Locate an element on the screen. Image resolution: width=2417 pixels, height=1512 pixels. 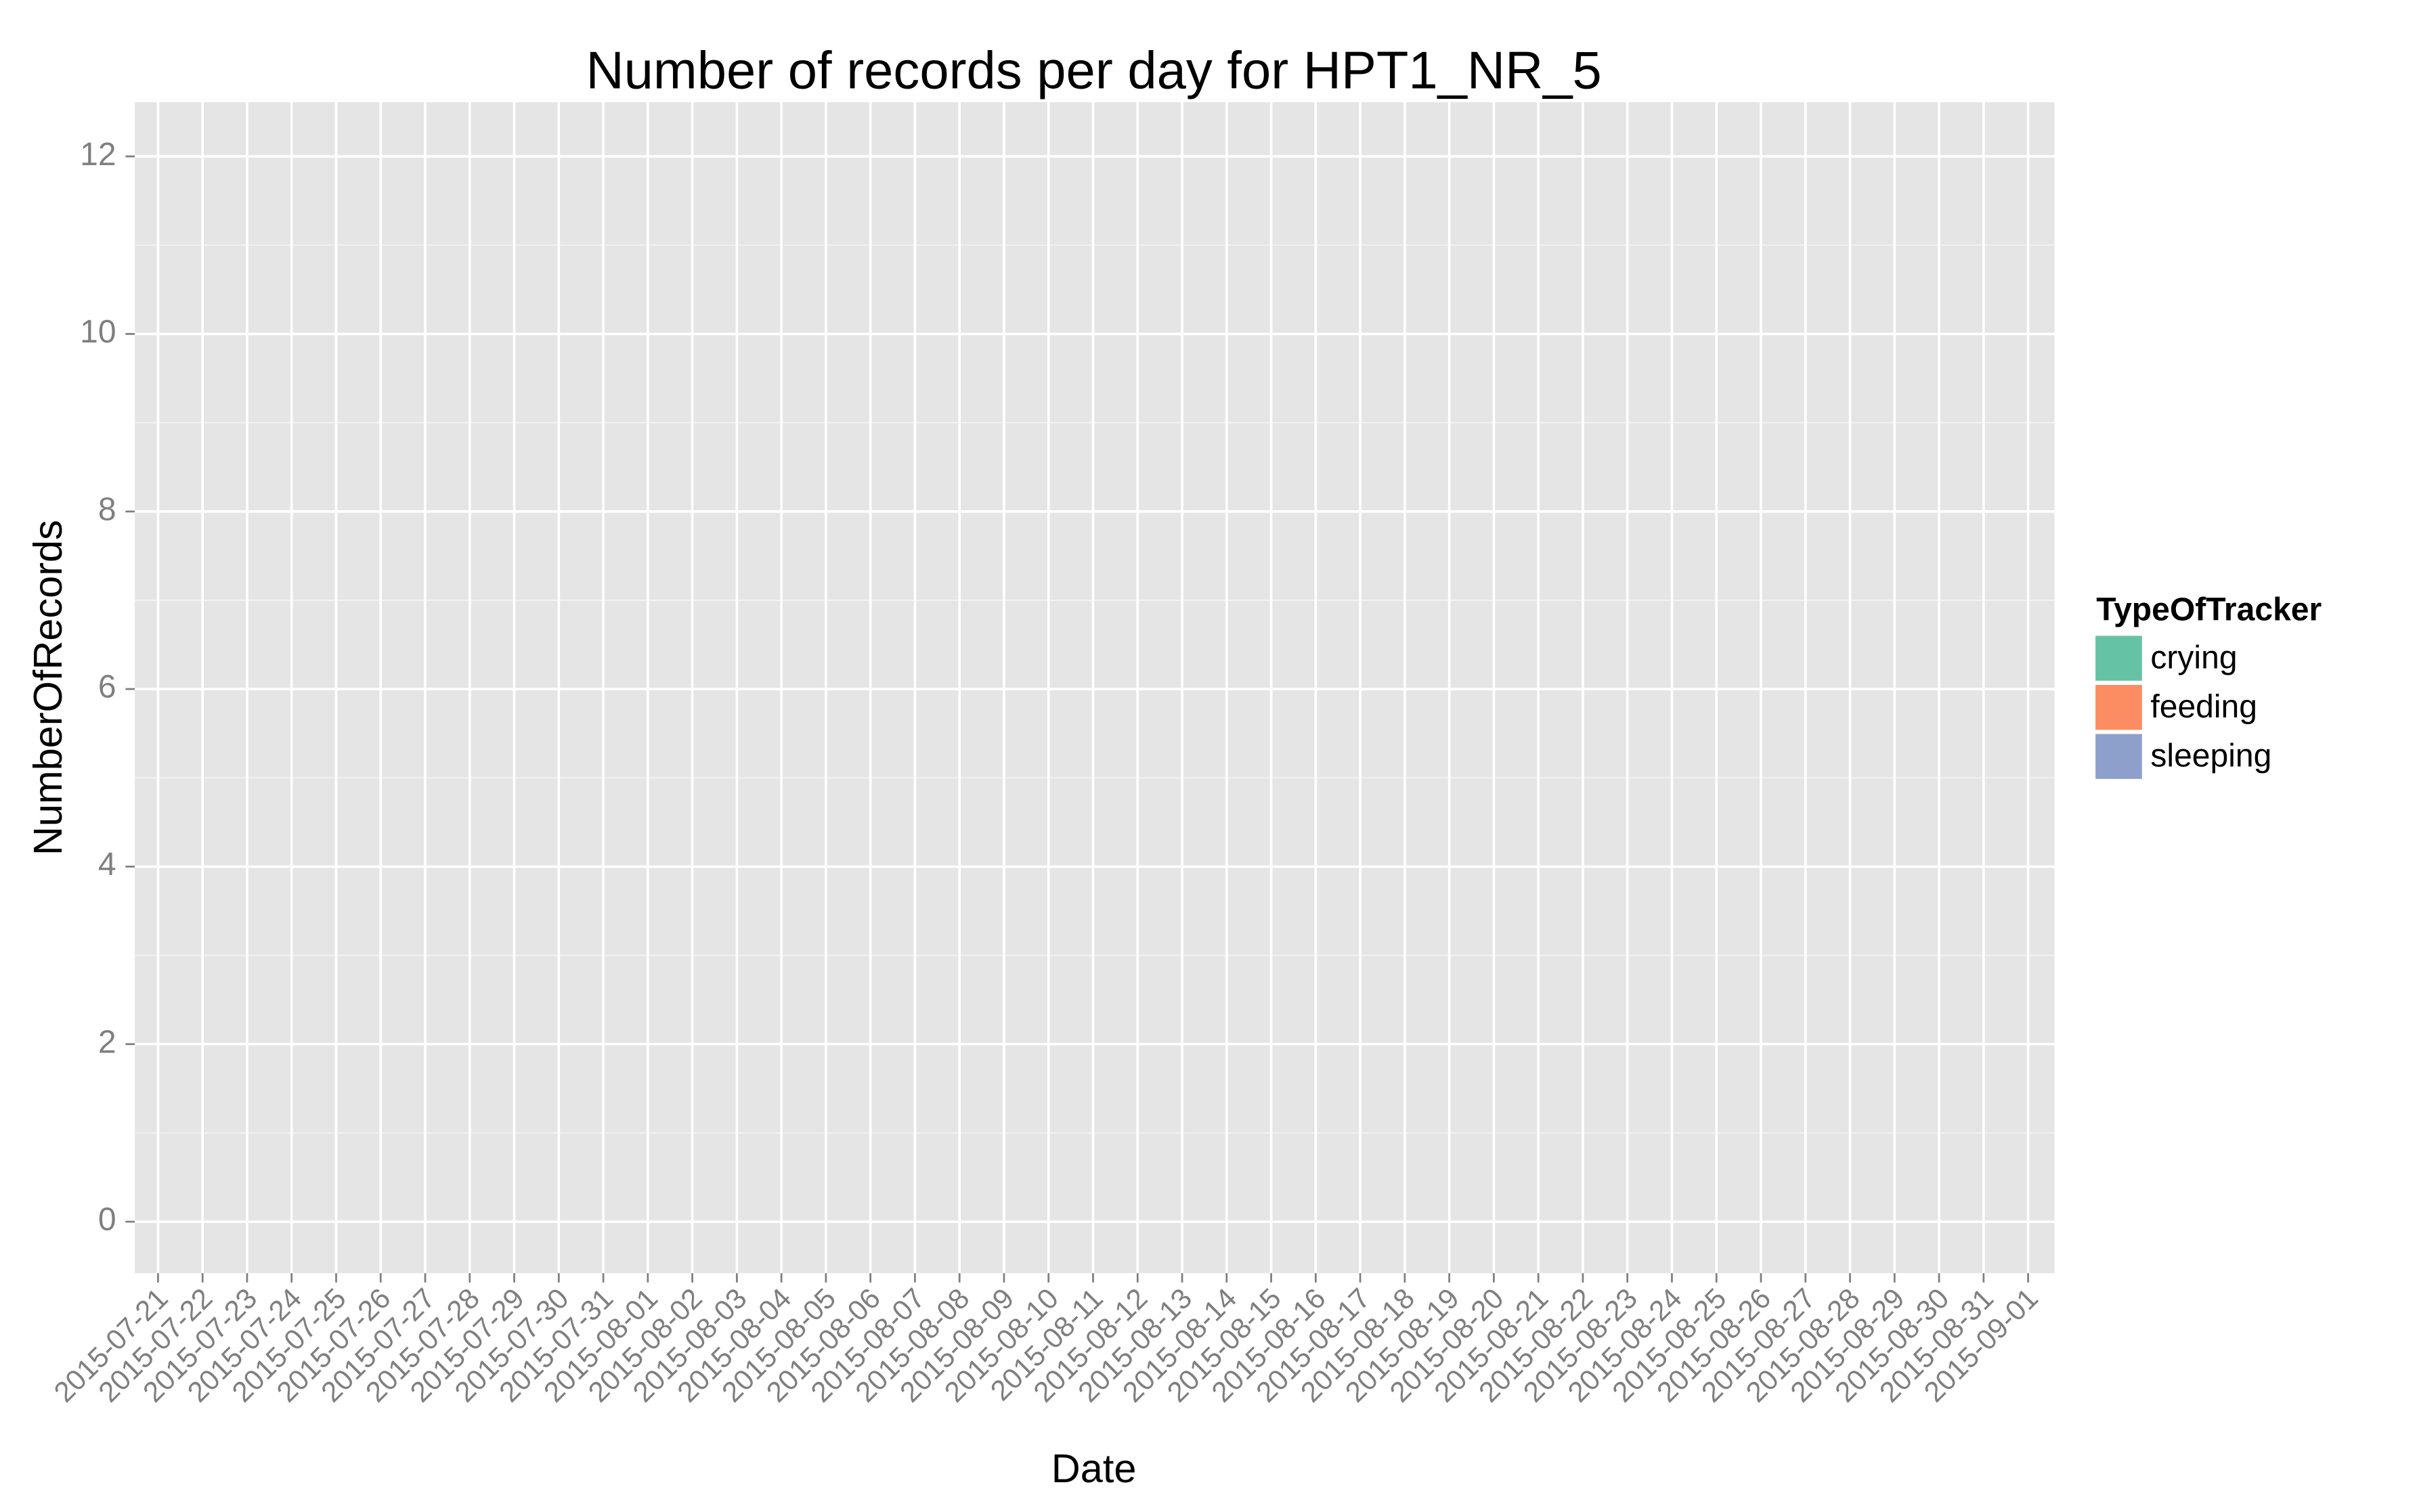
y-tick-label: 12 is located at coordinates (98, 155).